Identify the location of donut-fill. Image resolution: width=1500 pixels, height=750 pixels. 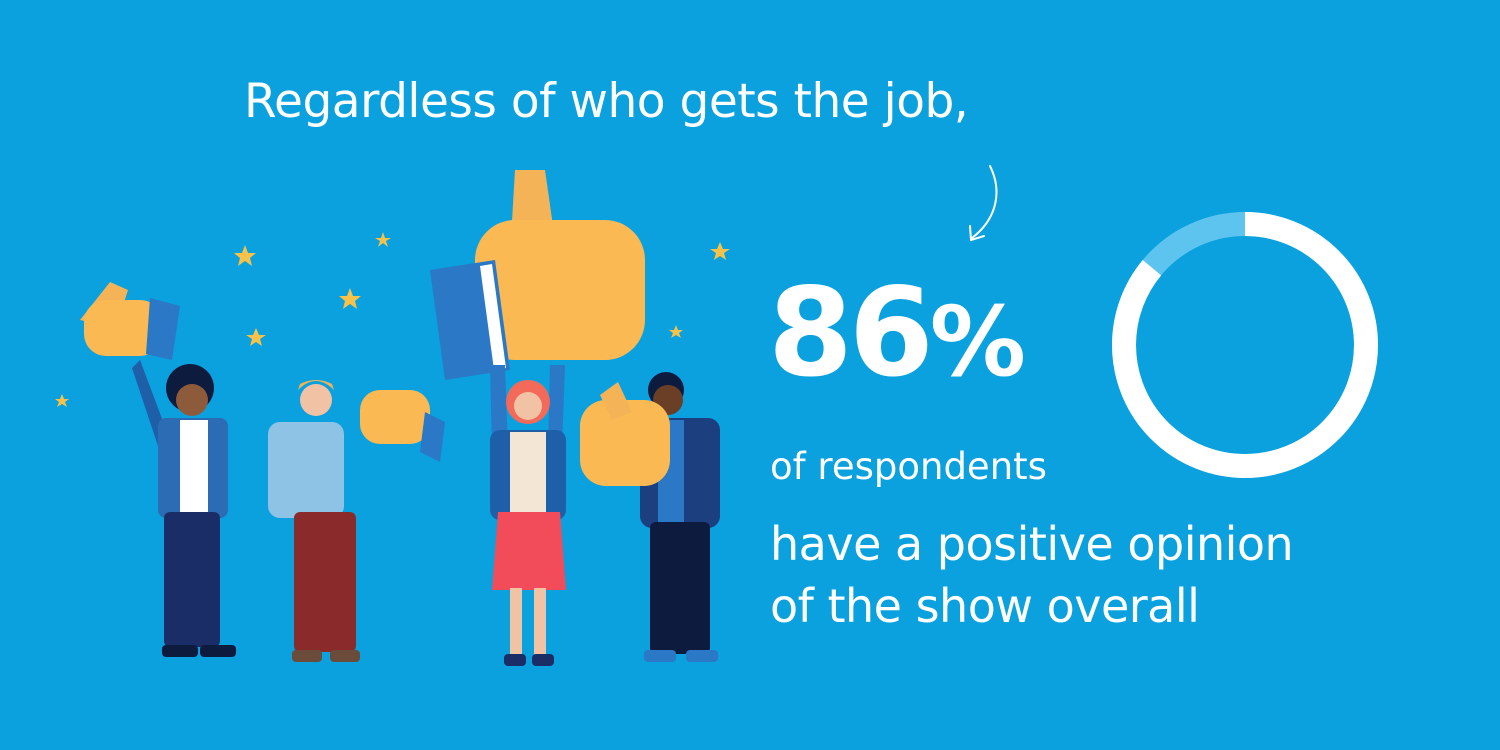
(1245, 345).